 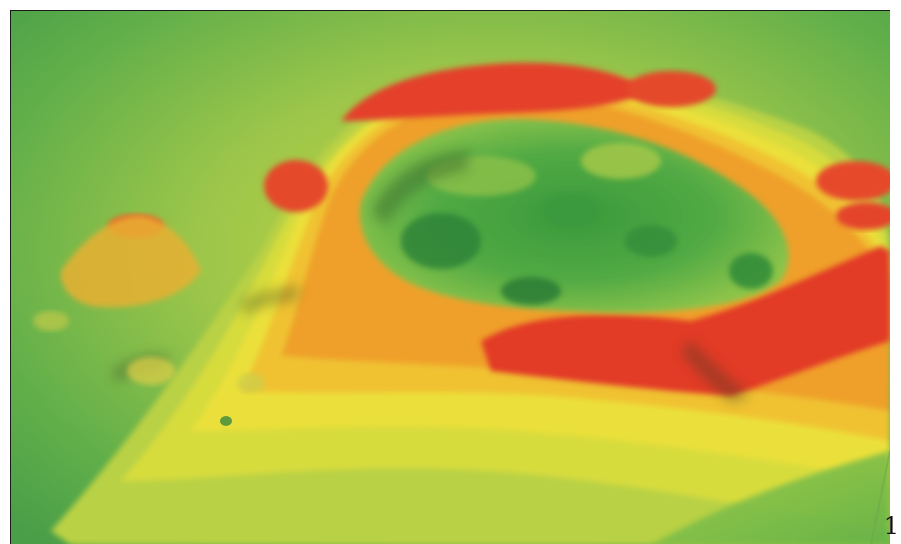 I want to click on figure-number-label: 1, so click(x=891, y=526).